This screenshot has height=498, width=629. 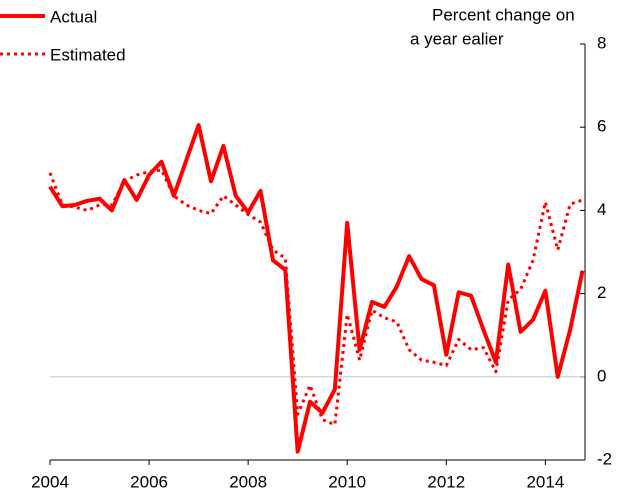 What do you see at coordinates (545, 481) in the screenshot?
I see `x-tick-label: 2014` at bounding box center [545, 481].